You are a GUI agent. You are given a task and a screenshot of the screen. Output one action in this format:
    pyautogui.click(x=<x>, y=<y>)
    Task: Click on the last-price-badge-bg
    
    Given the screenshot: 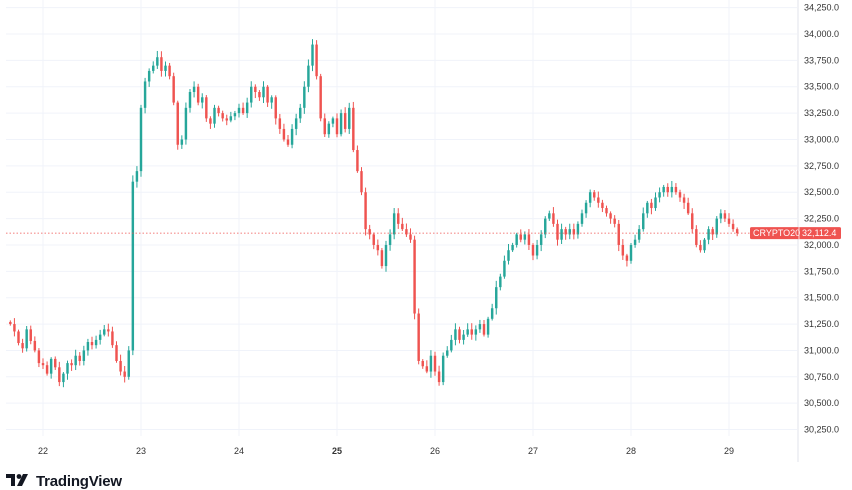 What is the action you would take?
    pyautogui.click(x=795, y=233)
    